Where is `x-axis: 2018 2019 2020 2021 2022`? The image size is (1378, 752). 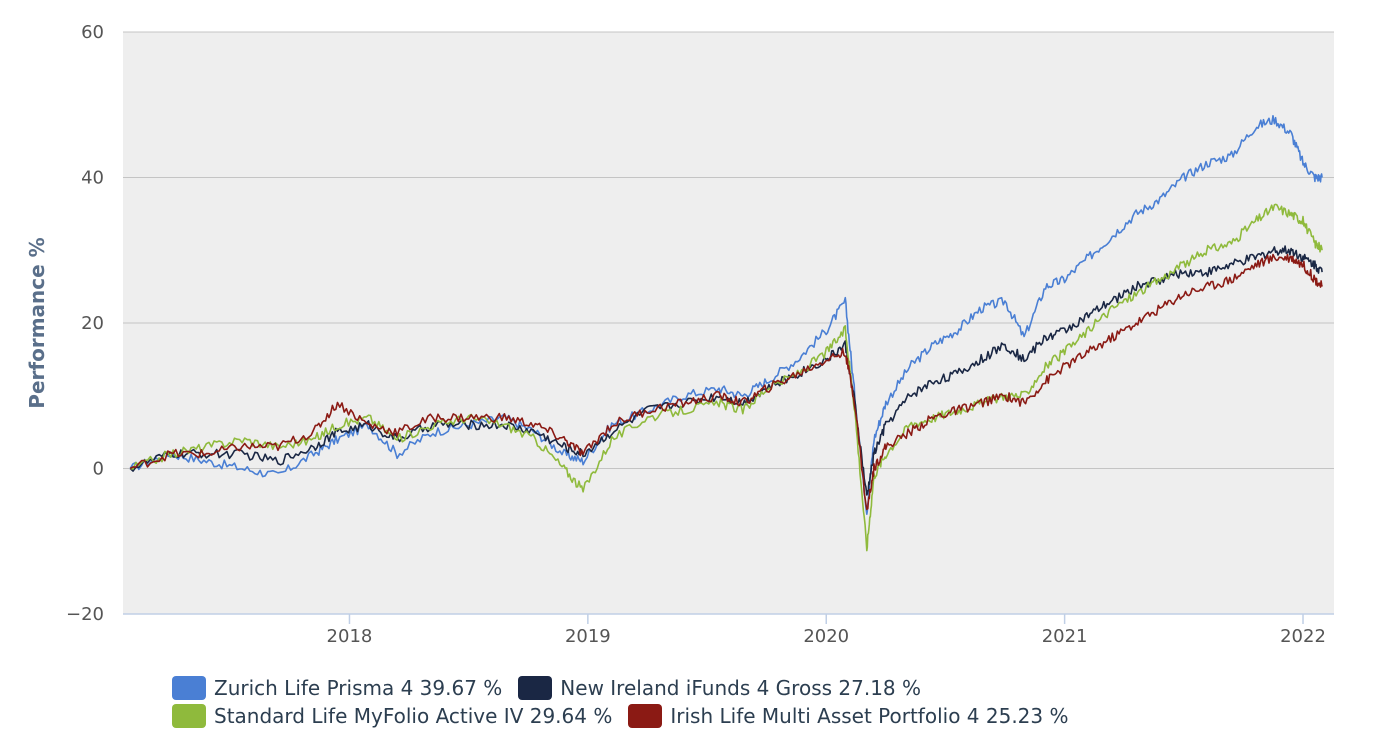
x-axis: 2018 2019 2020 2021 2022 is located at coordinates (826, 630).